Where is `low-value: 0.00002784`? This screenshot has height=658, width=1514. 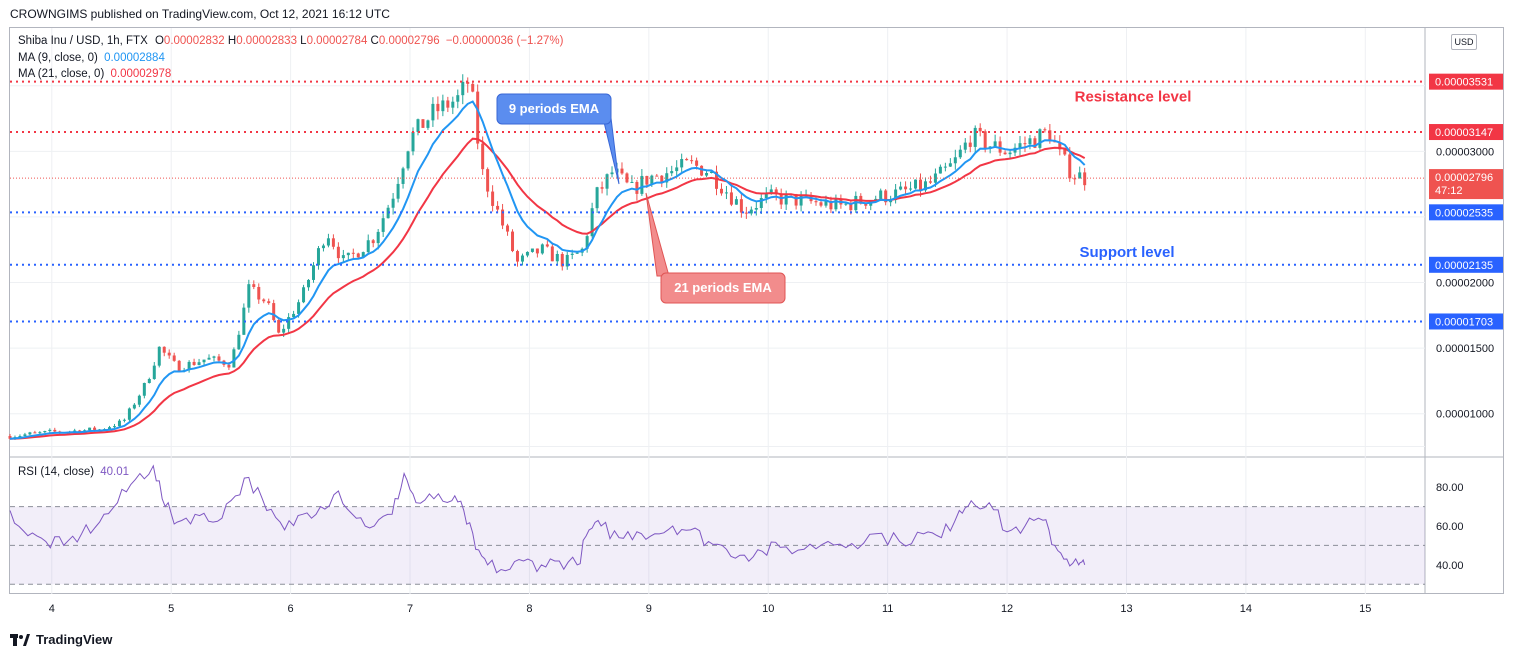 low-value: 0.00002784 is located at coordinates (337, 41).